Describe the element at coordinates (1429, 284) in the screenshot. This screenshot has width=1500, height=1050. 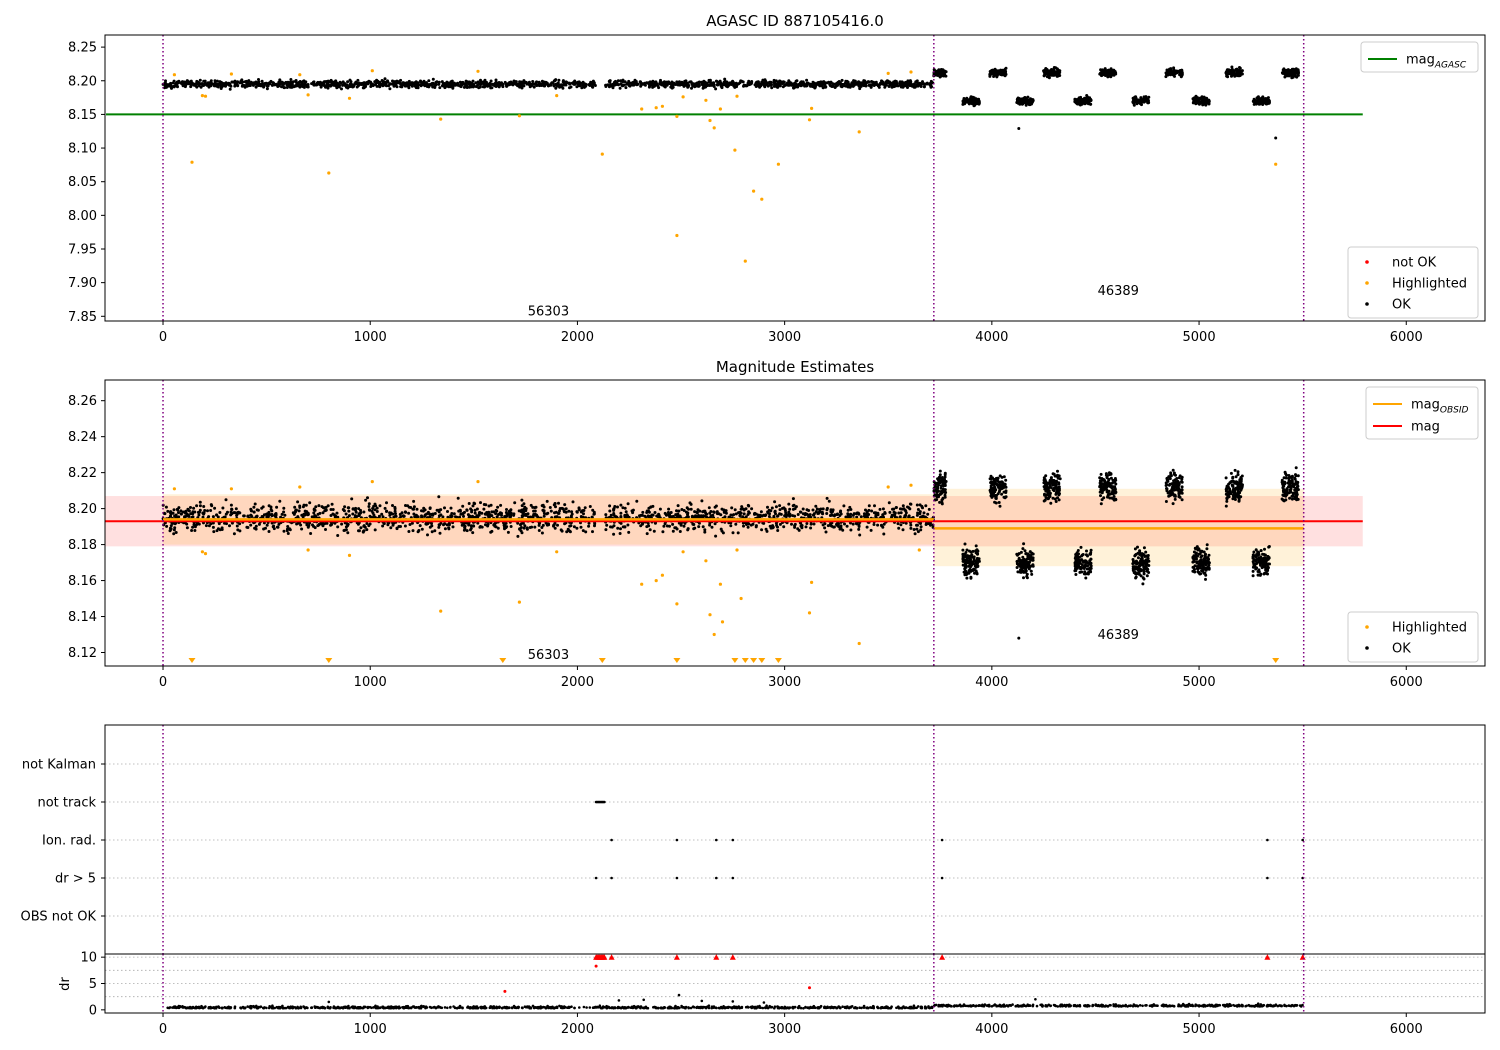
I see `p1-legend-label: Highlighted` at that location.